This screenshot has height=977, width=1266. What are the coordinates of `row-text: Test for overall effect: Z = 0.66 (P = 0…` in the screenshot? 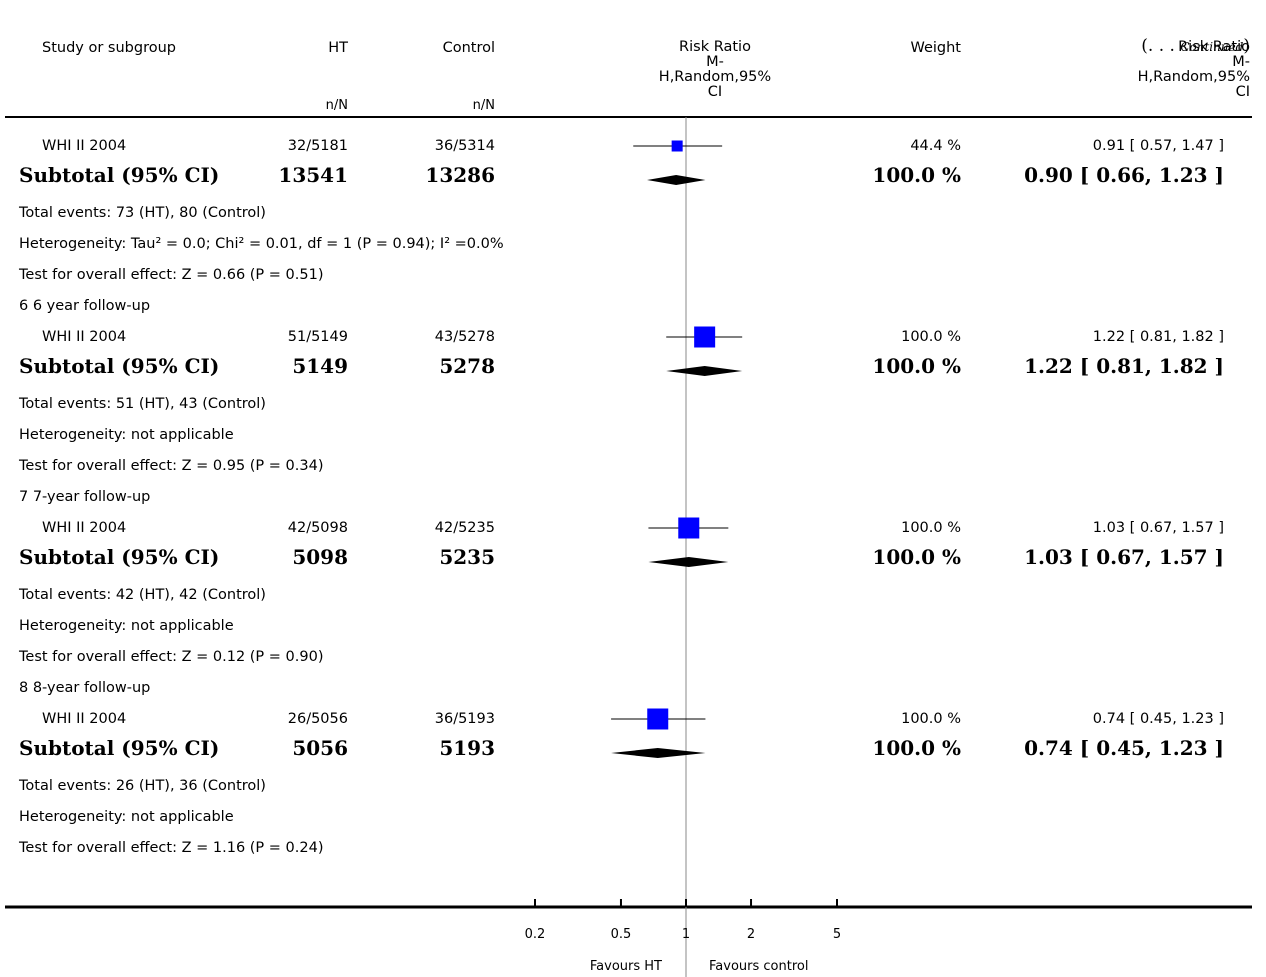 It's located at (171, 275).